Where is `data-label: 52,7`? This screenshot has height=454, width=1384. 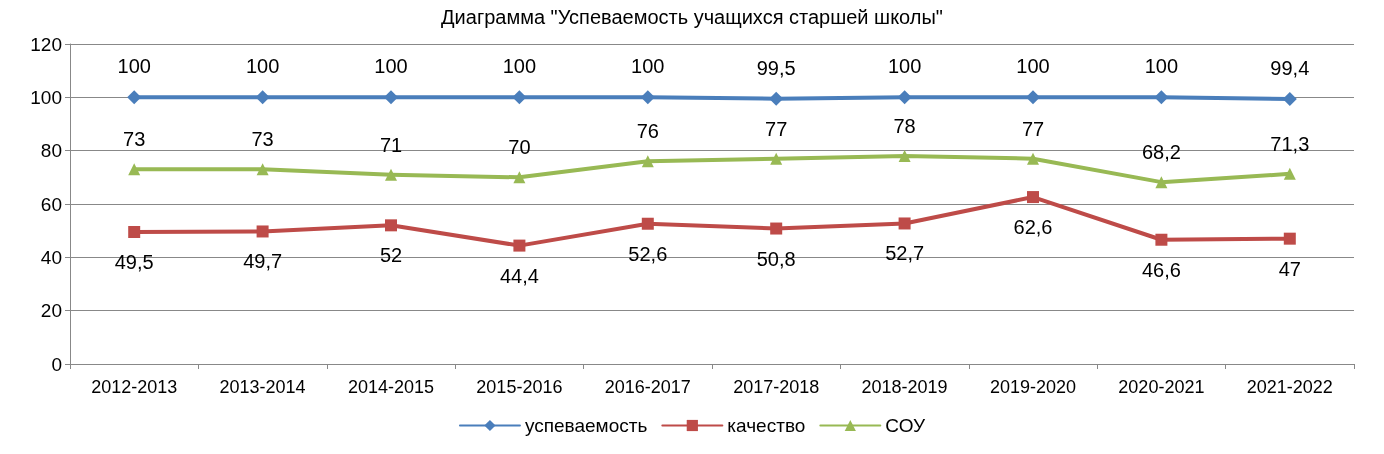 data-label: 52,7 is located at coordinates (905, 253).